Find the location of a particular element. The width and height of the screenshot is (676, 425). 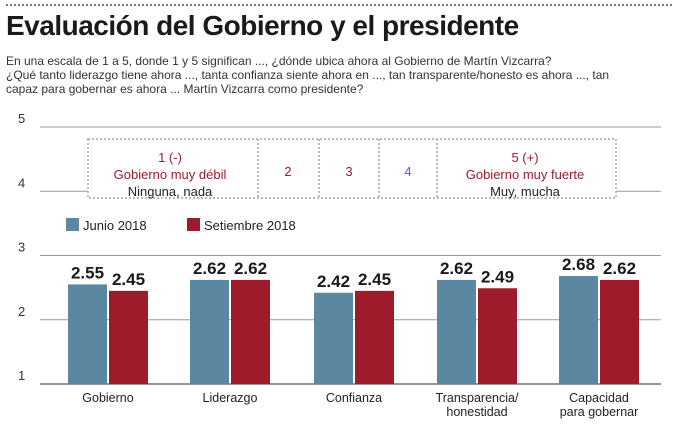

scale-box is located at coordinates (352, 168).